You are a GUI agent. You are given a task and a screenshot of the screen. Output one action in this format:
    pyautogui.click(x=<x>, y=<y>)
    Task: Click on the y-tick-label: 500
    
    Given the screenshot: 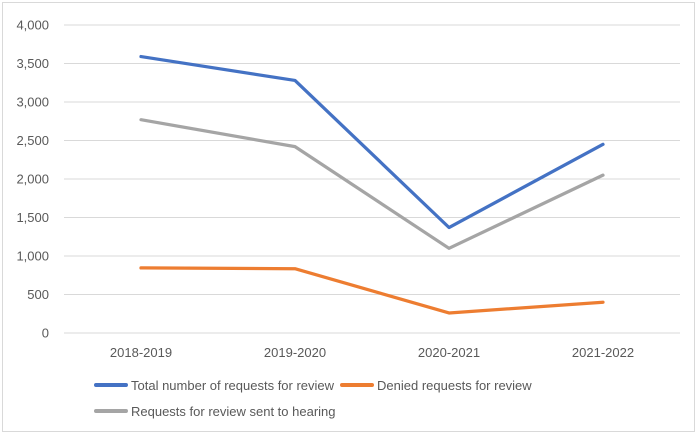 What is the action you would take?
    pyautogui.click(x=38, y=294)
    